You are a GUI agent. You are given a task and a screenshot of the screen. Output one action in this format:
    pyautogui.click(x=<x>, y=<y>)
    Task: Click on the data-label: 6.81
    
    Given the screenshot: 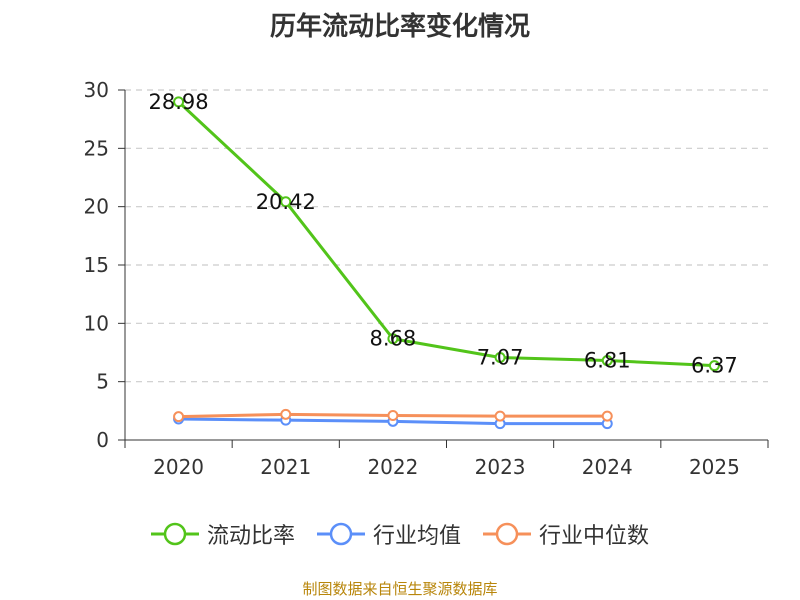 What is the action you would take?
    pyautogui.click(x=607, y=361)
    